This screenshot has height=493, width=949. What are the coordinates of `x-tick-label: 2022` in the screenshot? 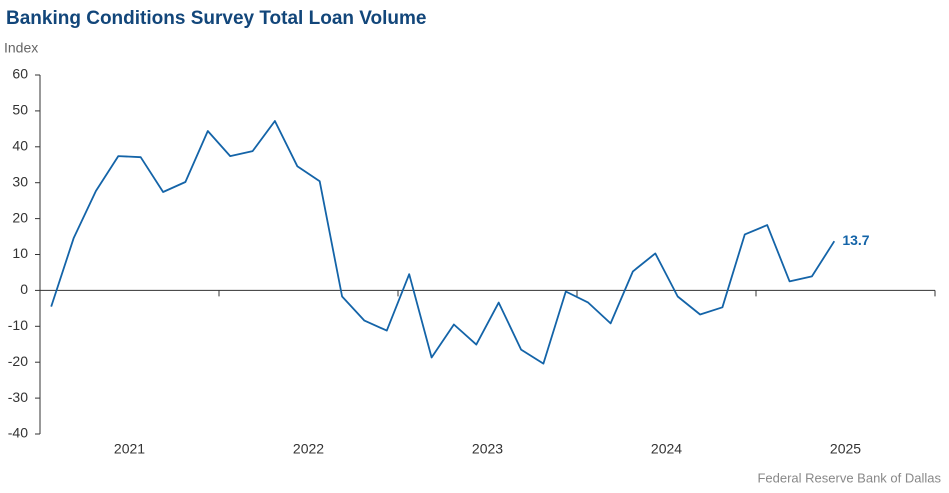 It's located at (308, 449).